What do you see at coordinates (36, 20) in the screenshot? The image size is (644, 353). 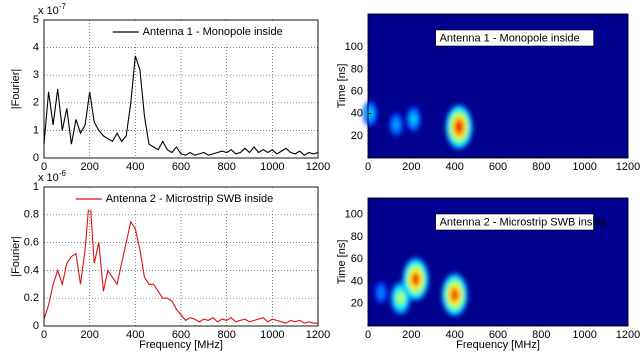 I see `y-tick-label: 5` at bounding box center [36, 20].